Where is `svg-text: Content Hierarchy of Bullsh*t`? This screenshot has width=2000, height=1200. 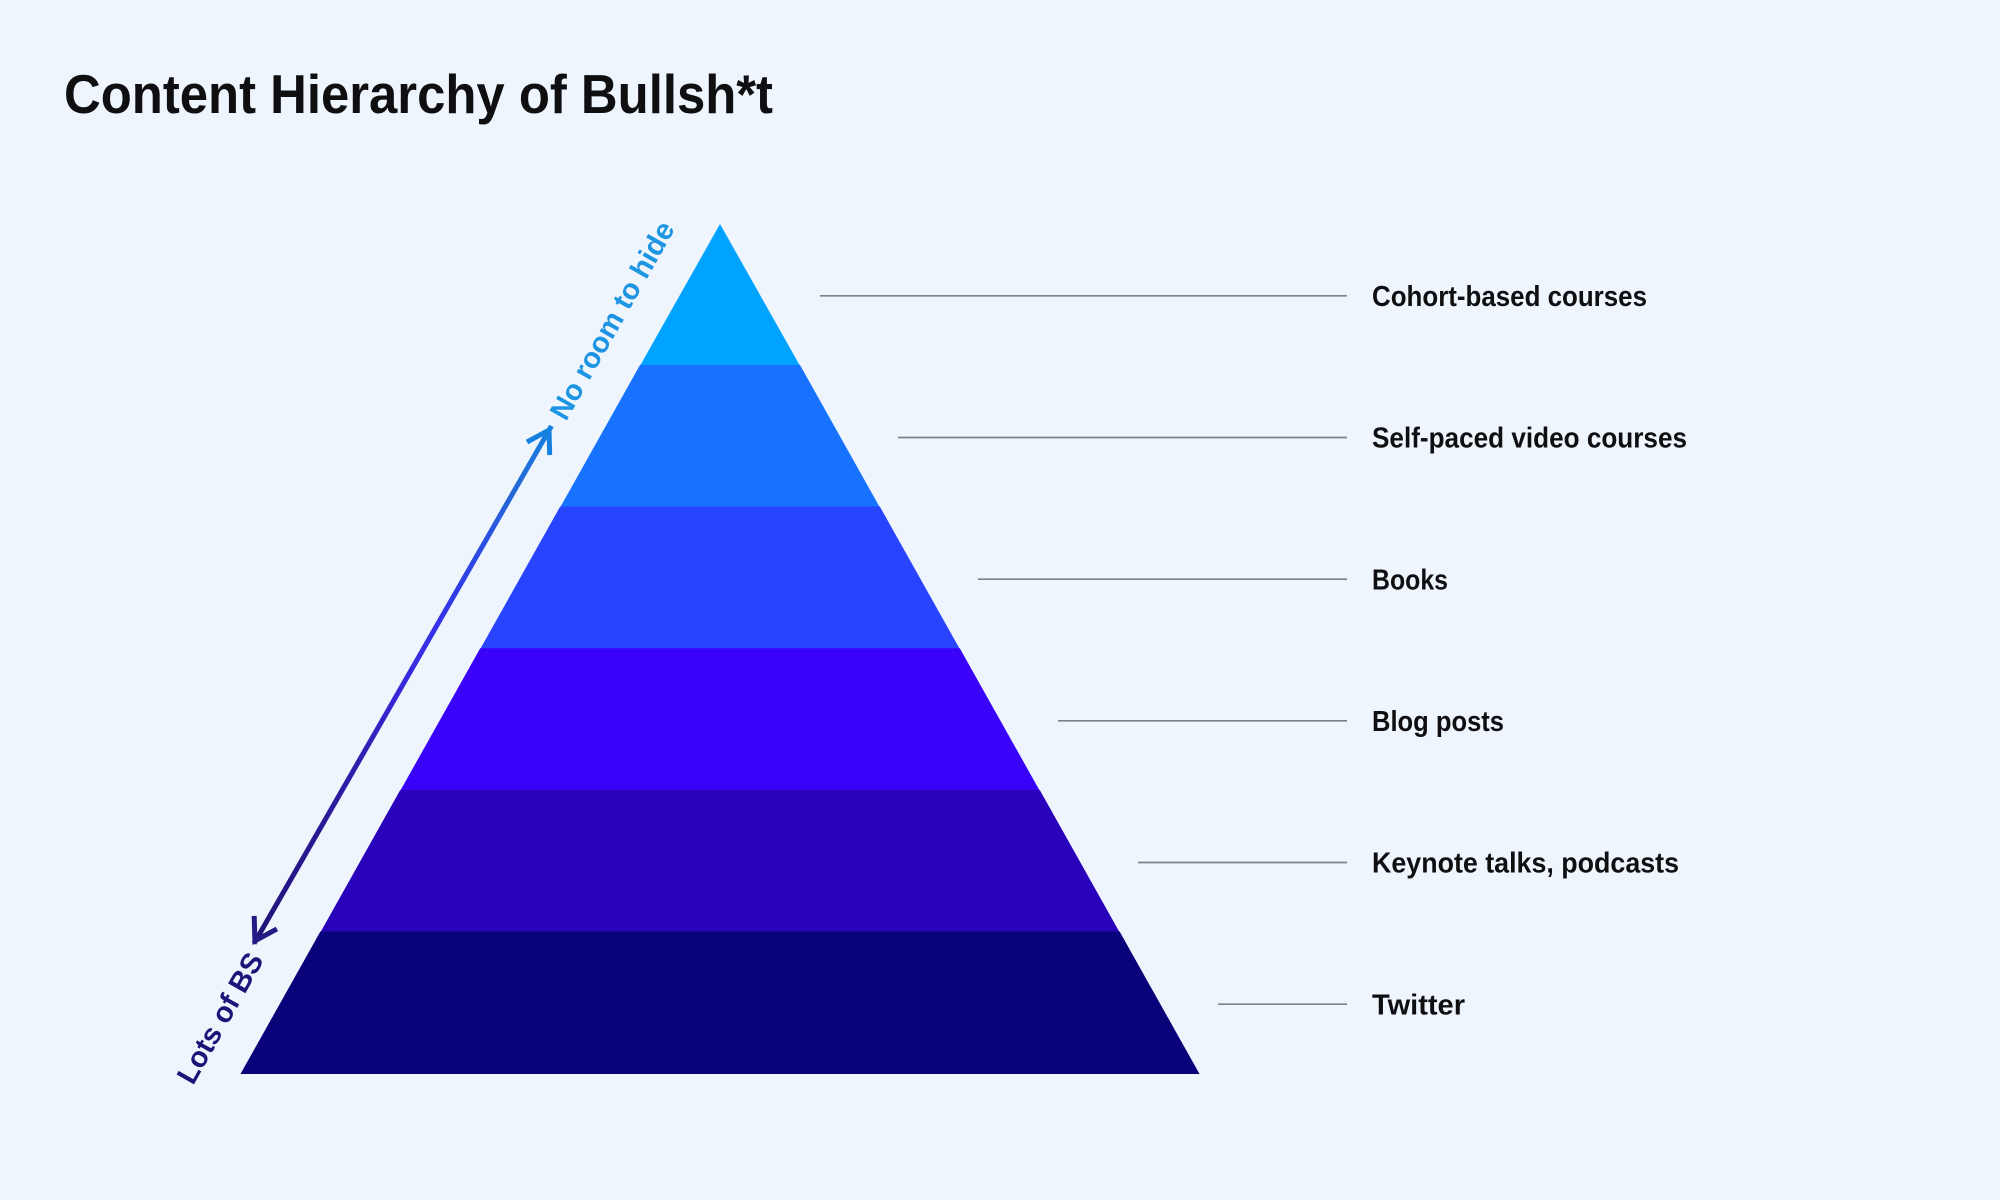 svg-text: Content Hierarchy of Bullsh*t is located at coordinates (418, 94).